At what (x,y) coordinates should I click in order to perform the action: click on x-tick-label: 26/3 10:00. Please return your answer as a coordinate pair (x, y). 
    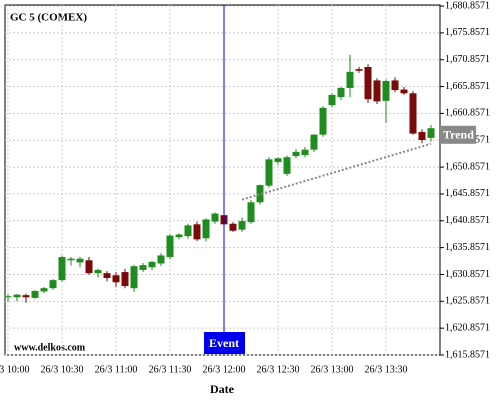
    Looking at the image, I should click on (15, 369).